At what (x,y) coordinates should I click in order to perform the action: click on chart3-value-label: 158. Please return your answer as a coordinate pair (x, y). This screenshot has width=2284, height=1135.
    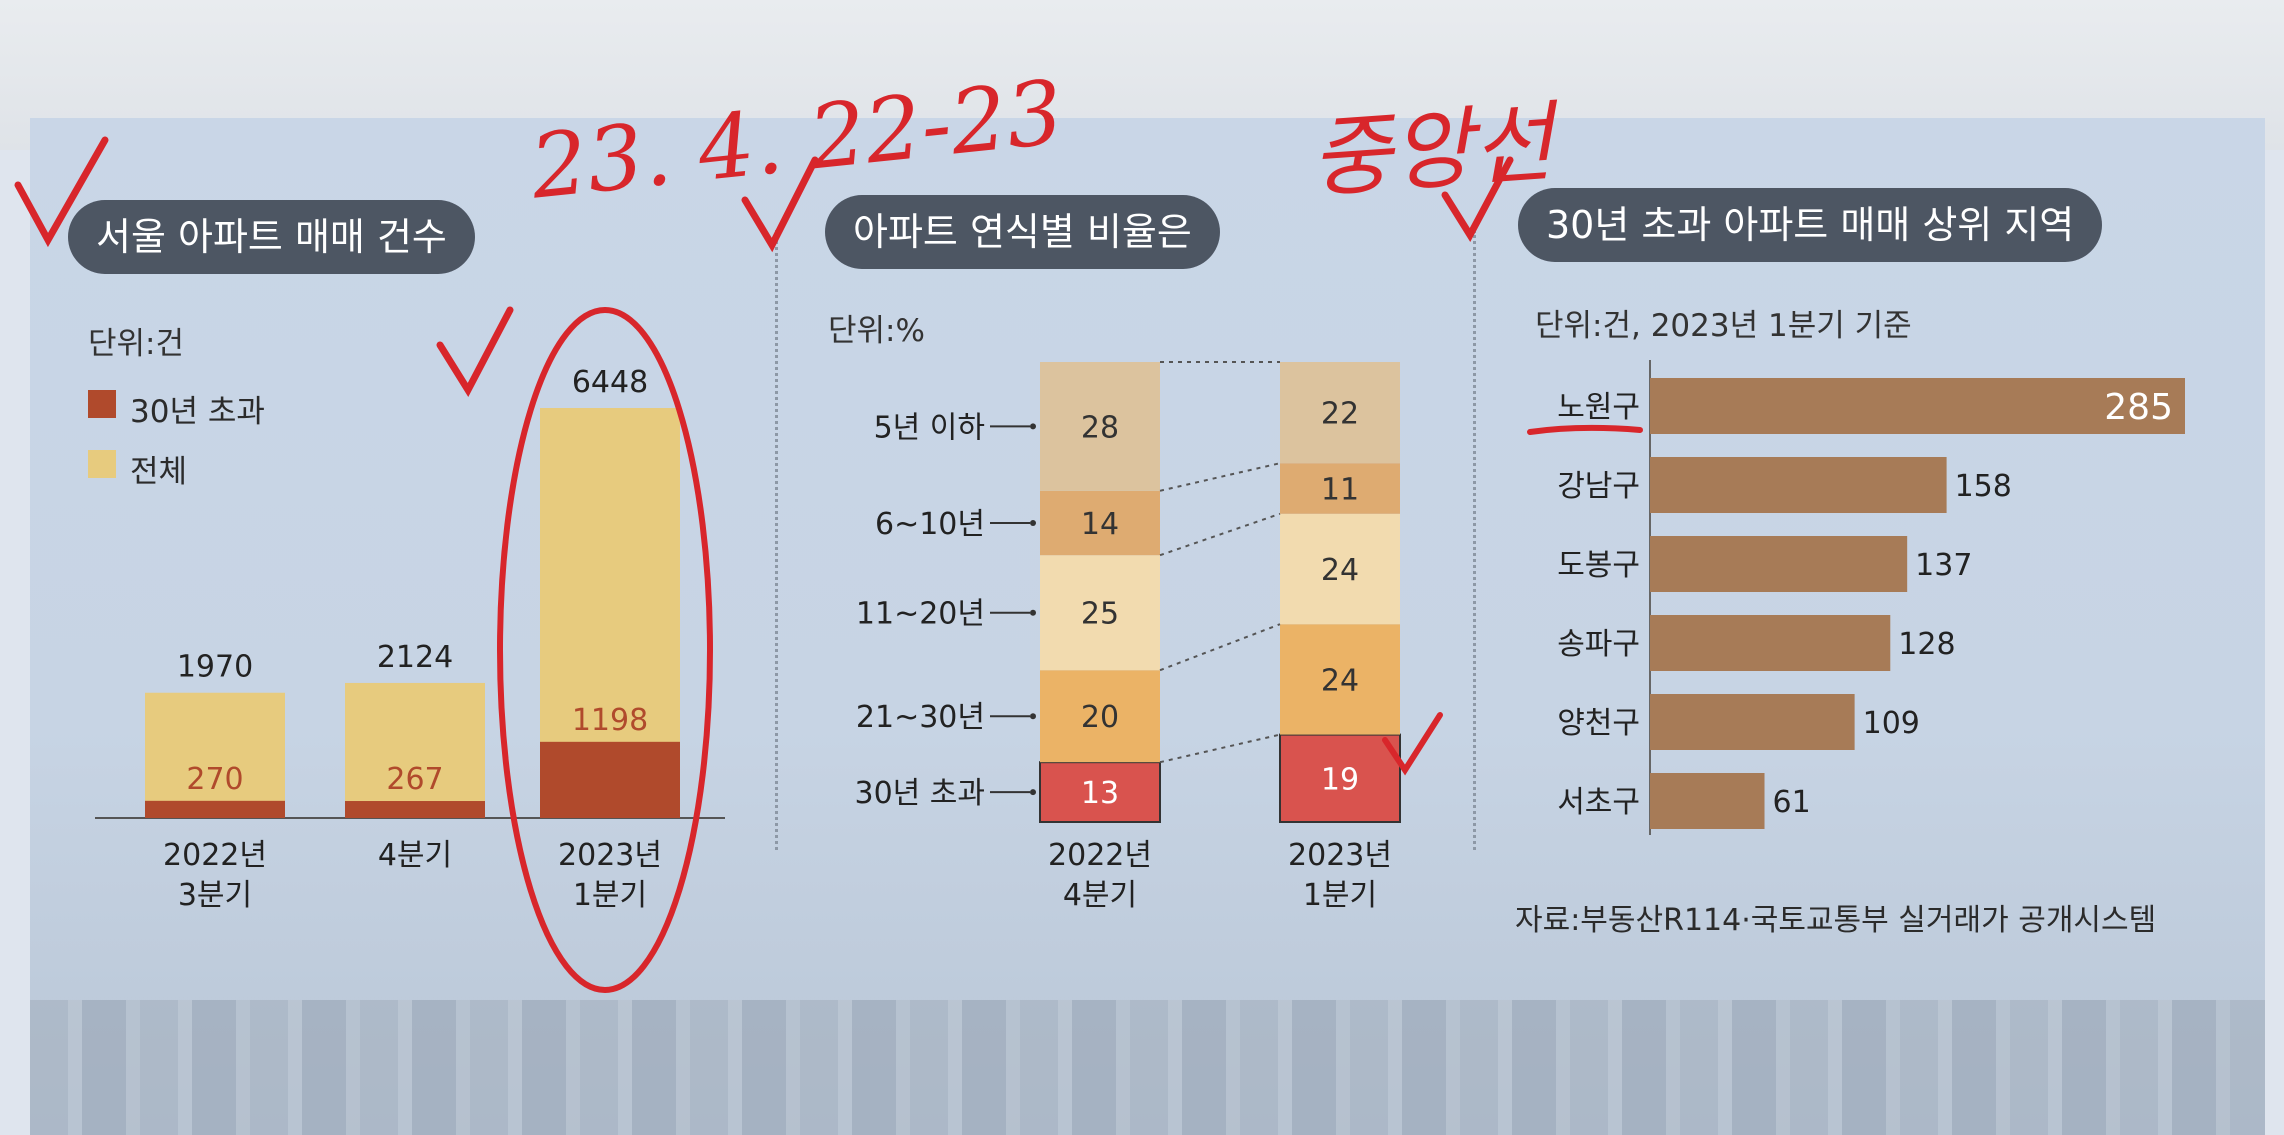
    Looking at the image, I should click on (1983, 486).